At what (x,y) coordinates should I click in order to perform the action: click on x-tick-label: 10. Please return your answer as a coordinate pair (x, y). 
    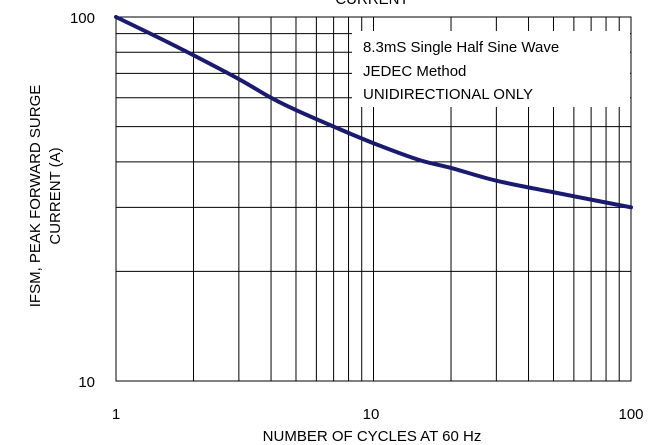
    Looking at the image, I should click on (371, 414).